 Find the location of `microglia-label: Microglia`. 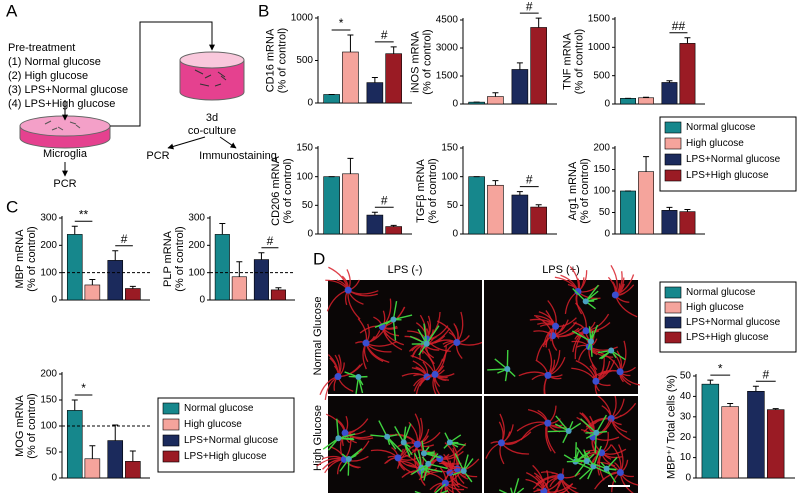

microglia-label: Microglia is located at coordinates (65, 154).